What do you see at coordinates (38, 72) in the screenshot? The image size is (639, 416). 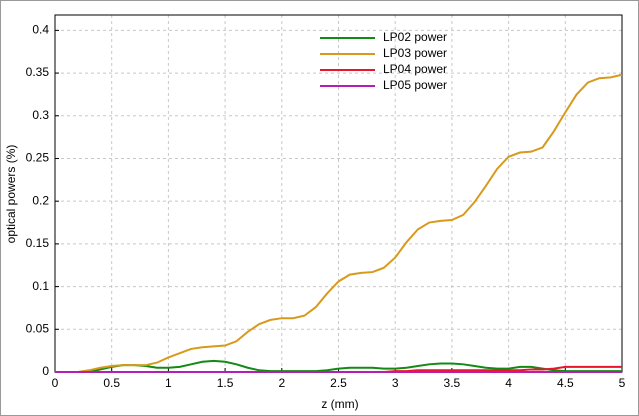 I see `y-tick-label: 0.35` at bounding box center [38, 72].